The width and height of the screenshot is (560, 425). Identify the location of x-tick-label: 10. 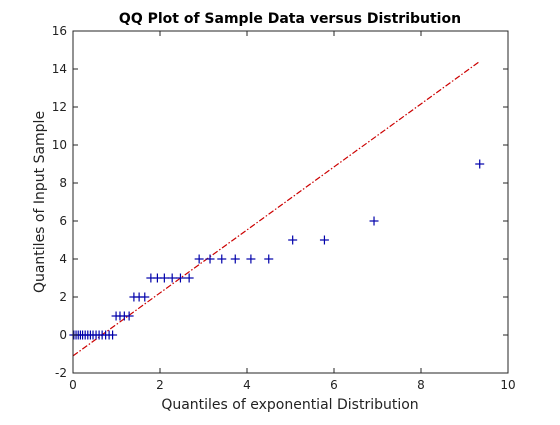
(507, 385).